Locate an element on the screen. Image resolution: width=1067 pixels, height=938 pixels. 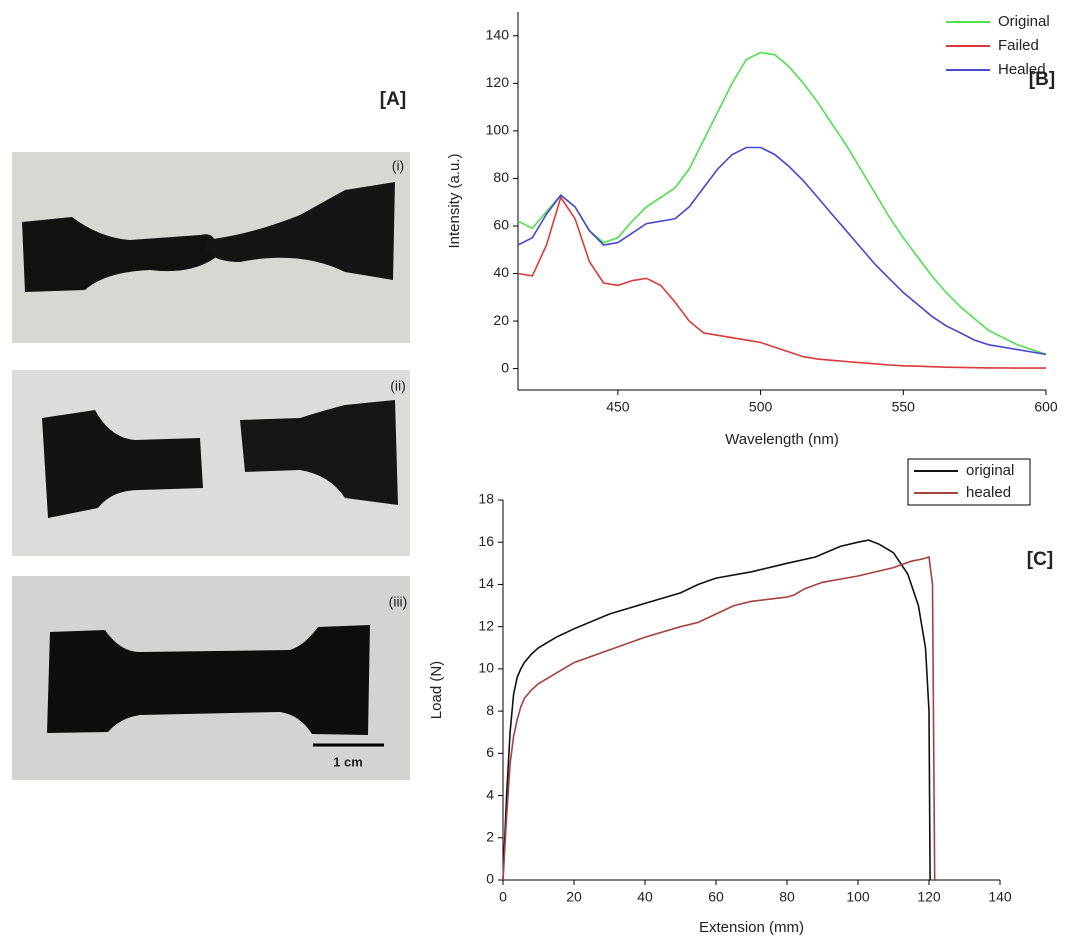
legend-label: Original is located at coordinates (1024, 21).